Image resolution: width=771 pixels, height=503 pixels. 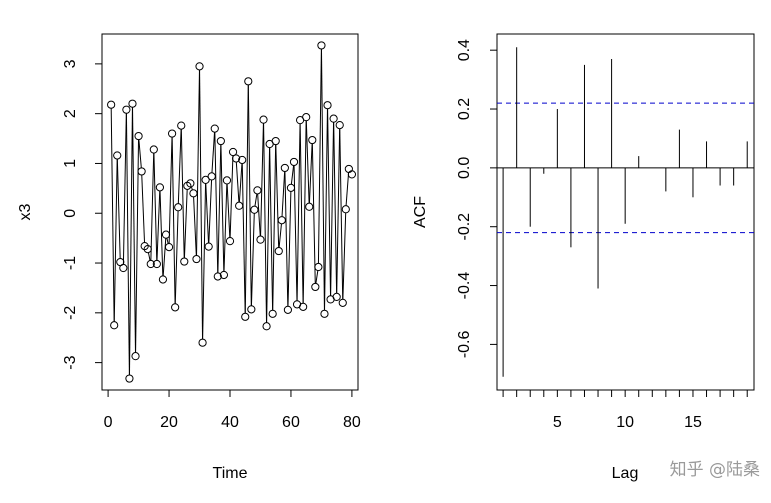 I want to click on acf-y-tick-label: -0.6, so click(x=464, y=345).